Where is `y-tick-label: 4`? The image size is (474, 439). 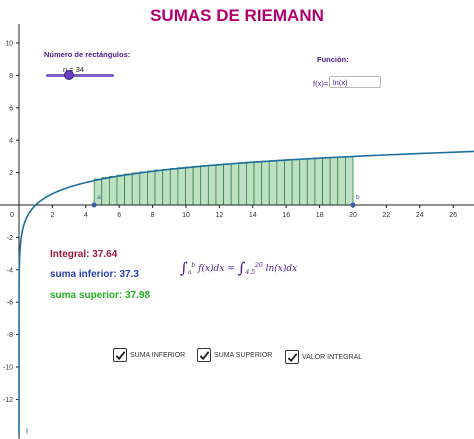 y-tick-label: 4 is located at coordinates (11, 141).